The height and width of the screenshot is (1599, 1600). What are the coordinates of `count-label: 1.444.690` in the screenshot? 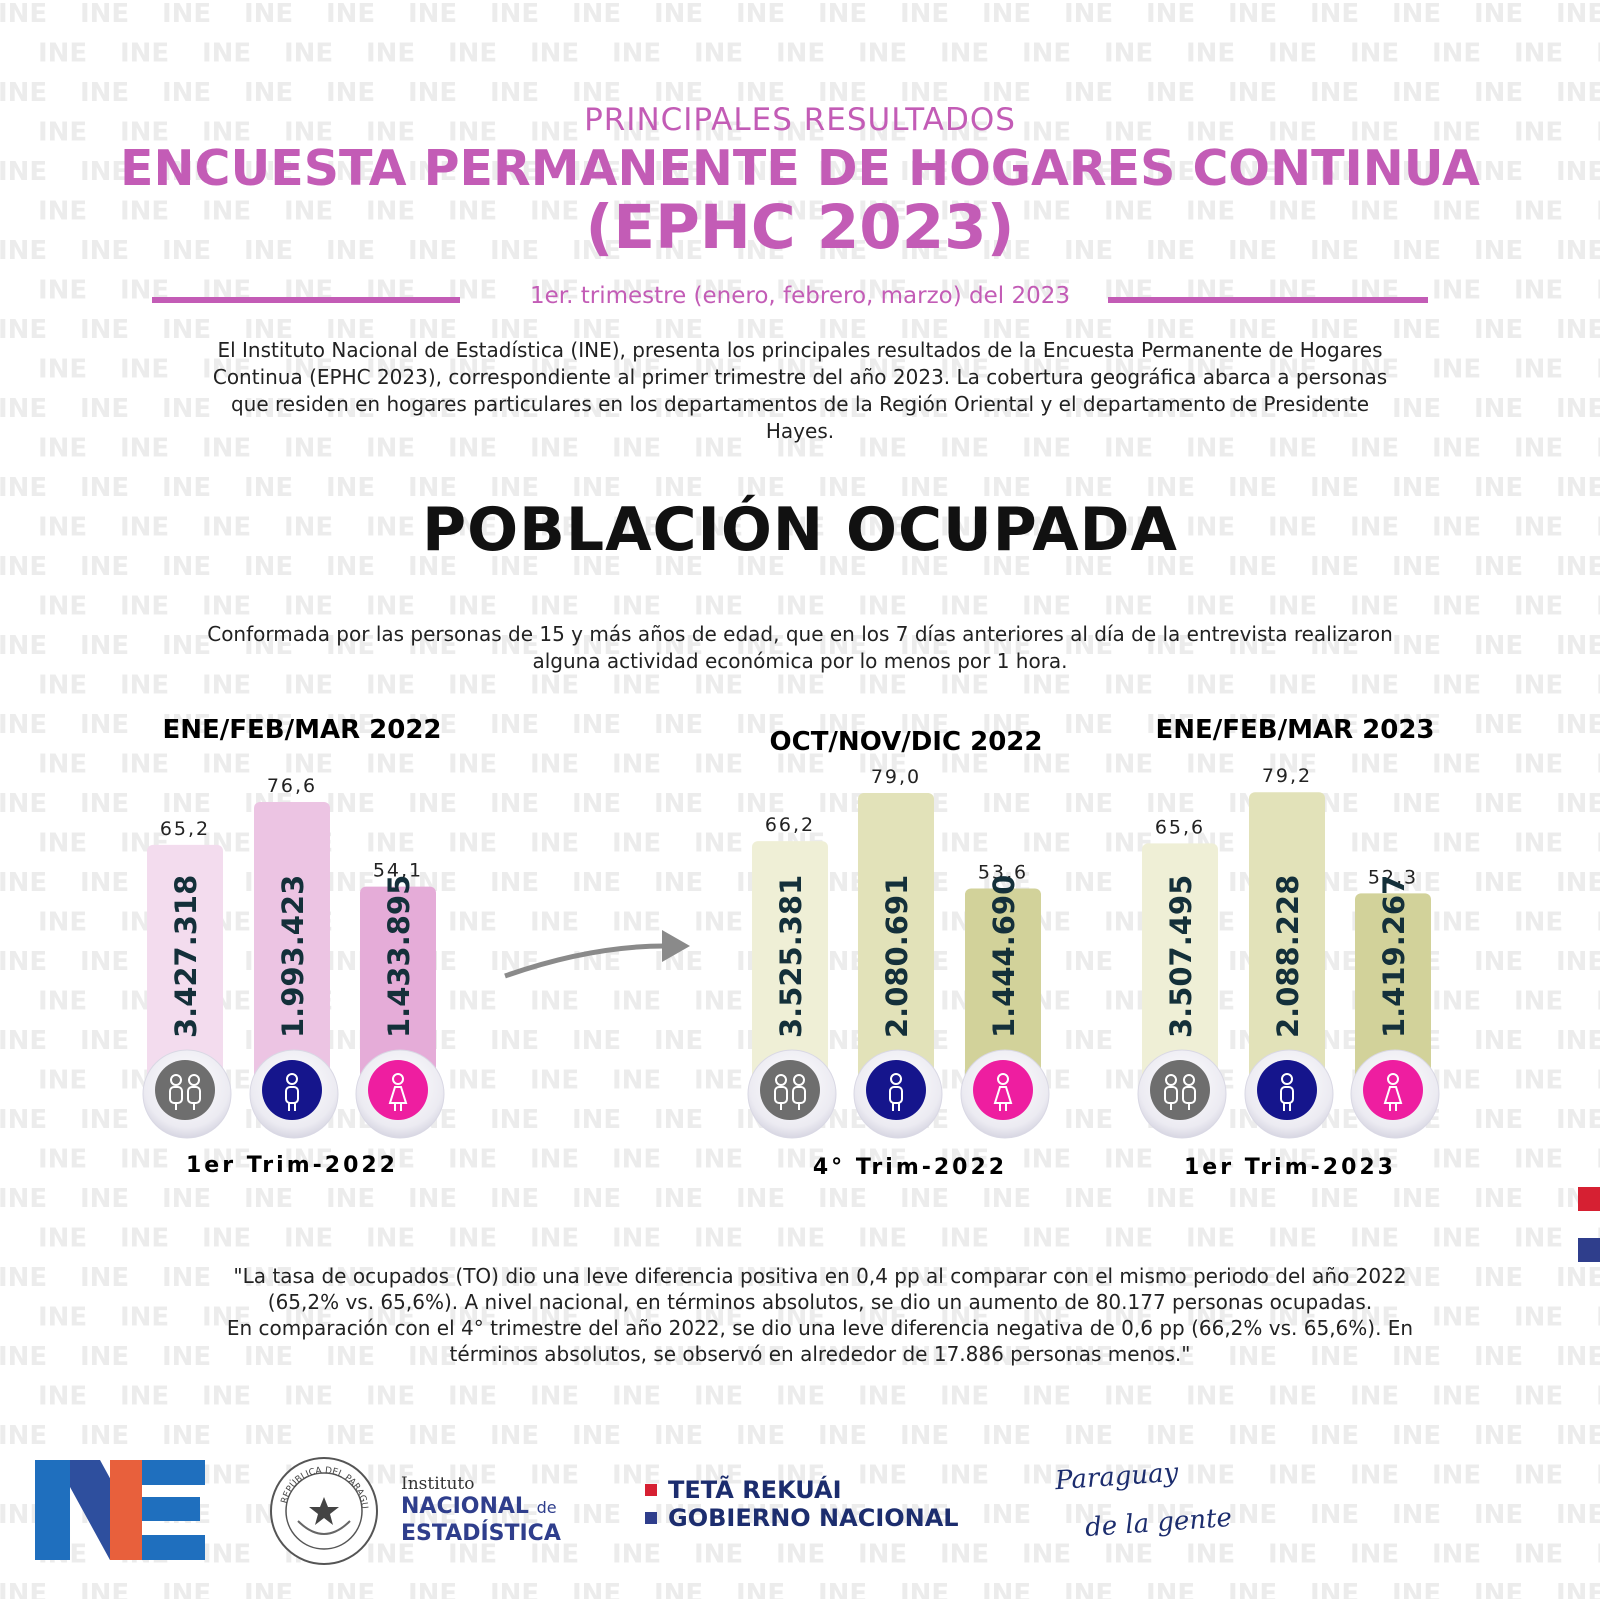 It's located at (1004, 956).